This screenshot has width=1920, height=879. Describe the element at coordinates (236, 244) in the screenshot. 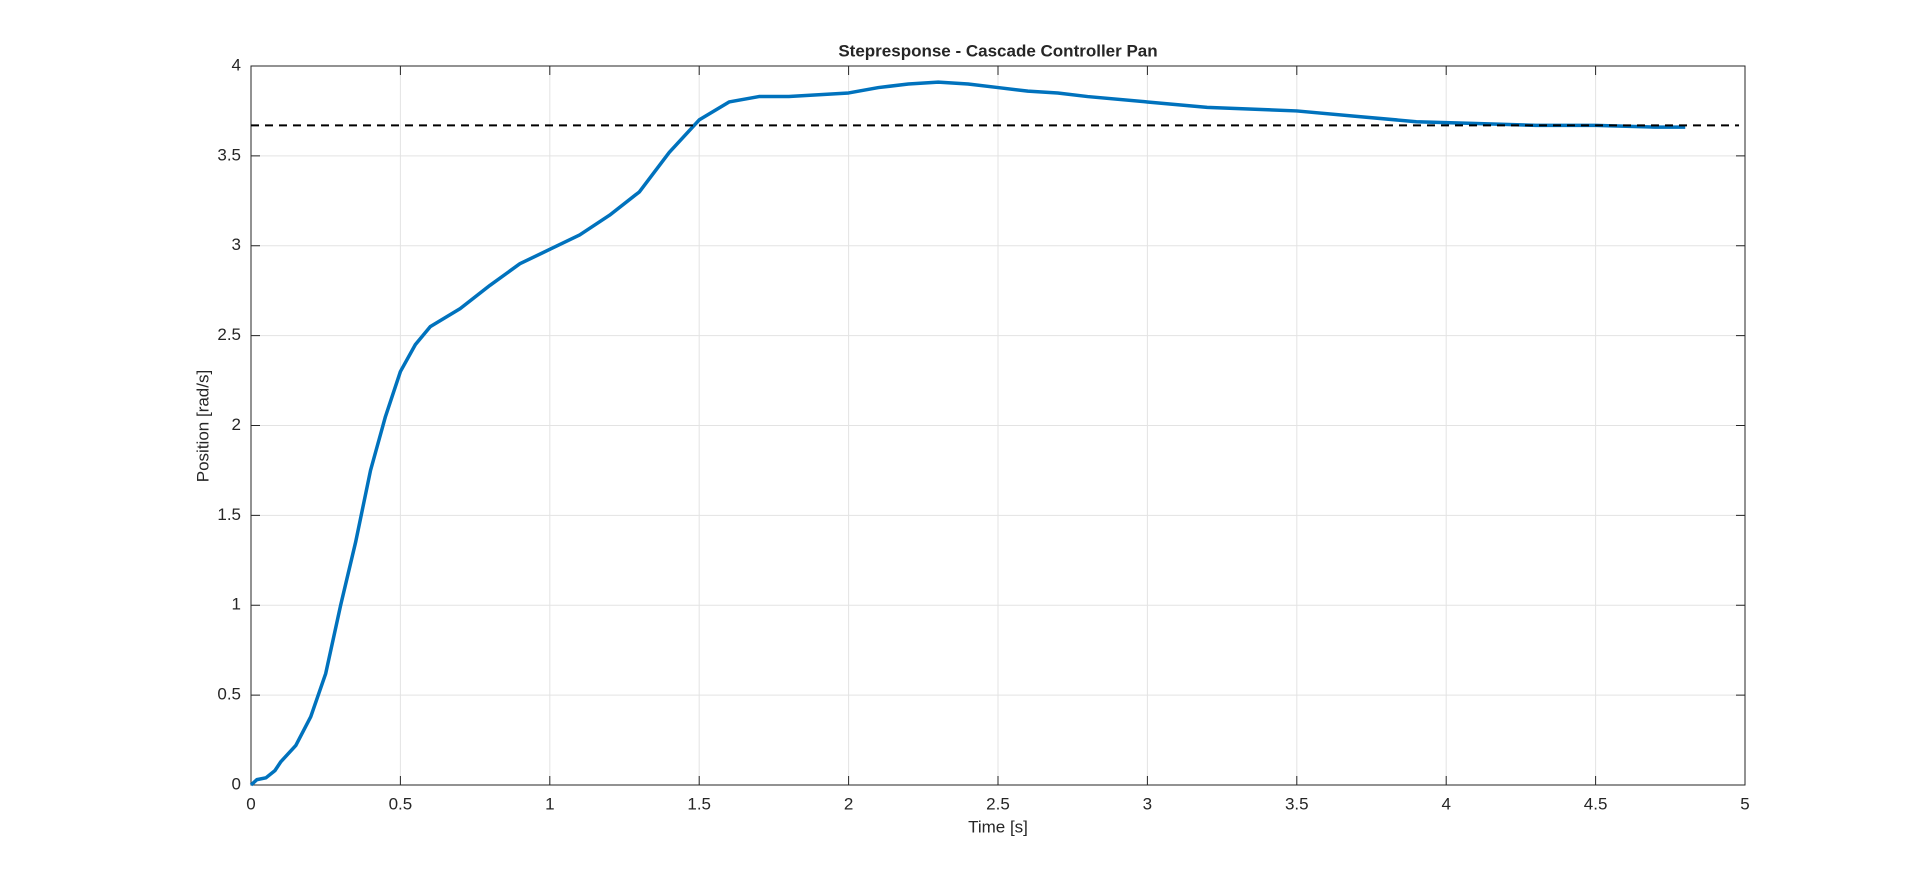

I see `y-tick-label: 3` at that location.